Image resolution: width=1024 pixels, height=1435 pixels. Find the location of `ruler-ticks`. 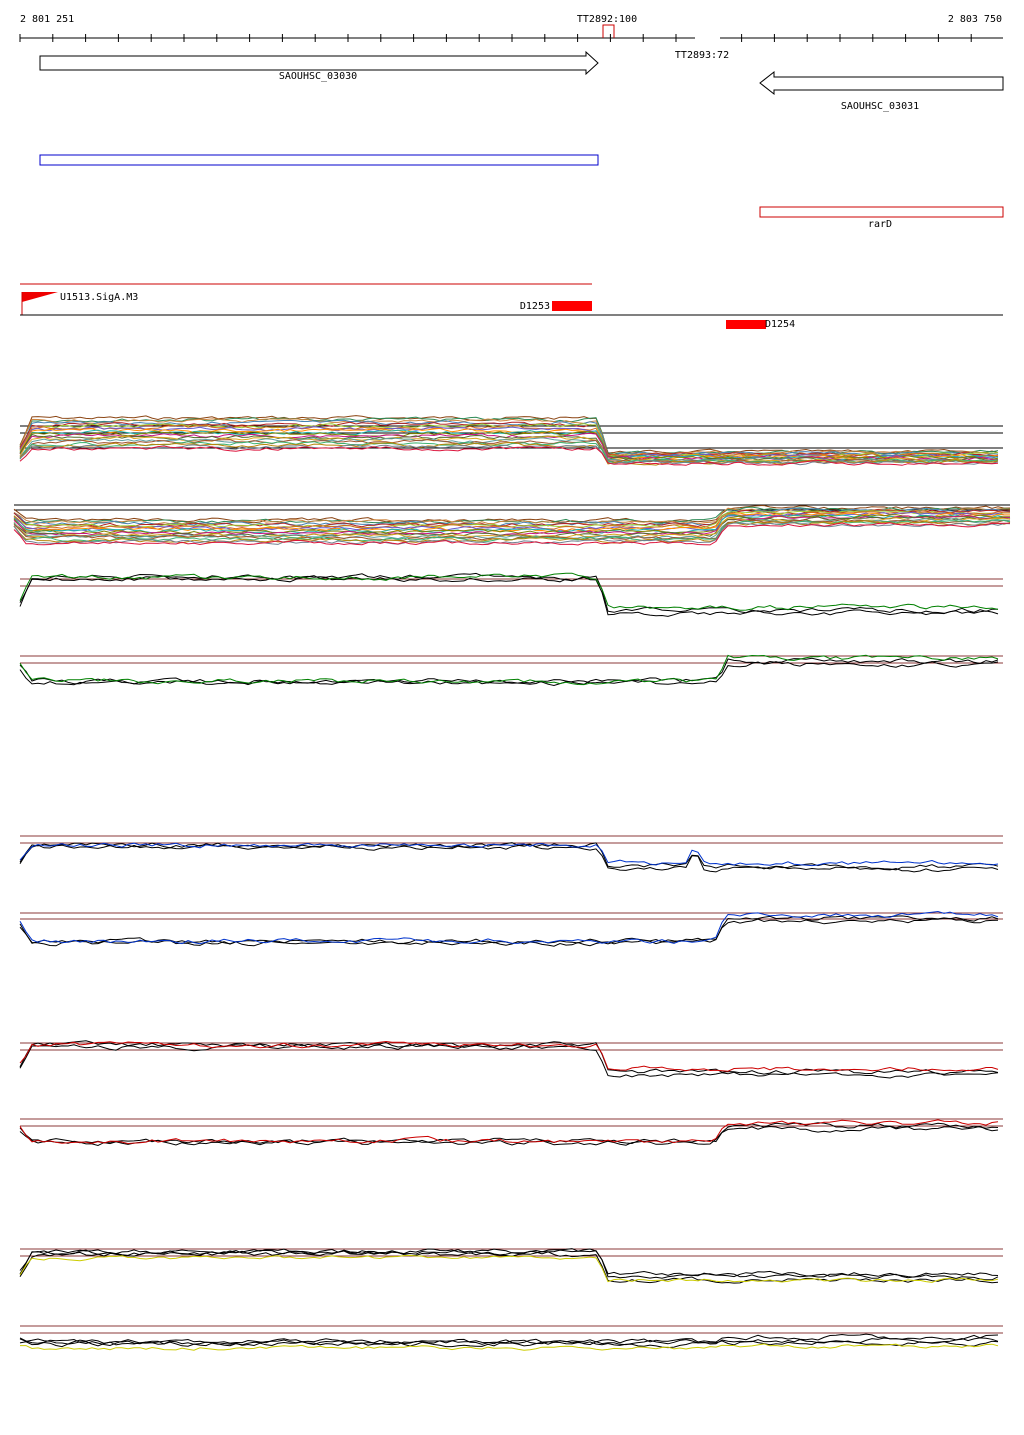

ruler-ticks is located at coordinates (495, 38).